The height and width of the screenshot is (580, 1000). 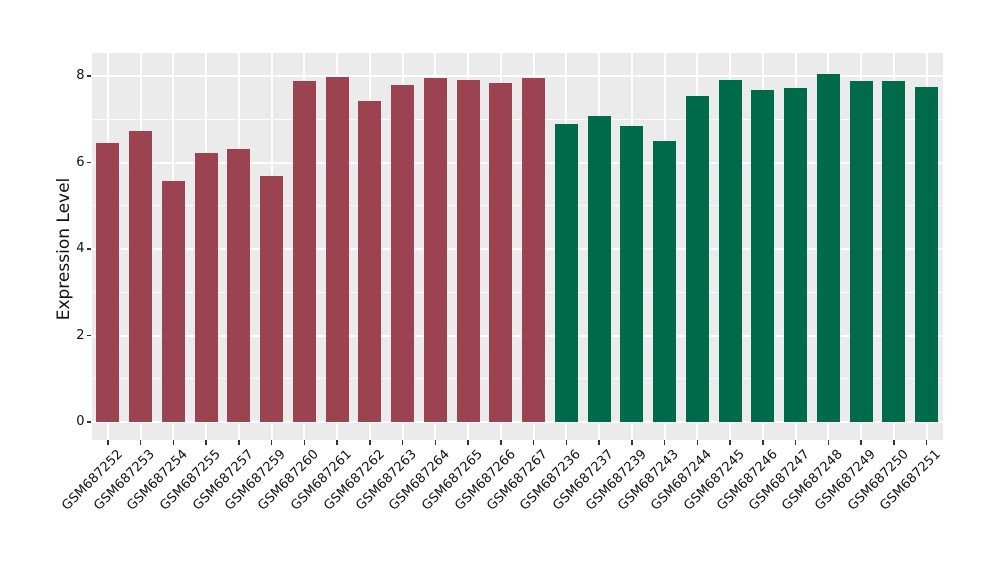 What do you see at coordinates (140, 442) in the screenshot?
I see `x-tick-mark-GSM687253` at bounding box center [140, 442].